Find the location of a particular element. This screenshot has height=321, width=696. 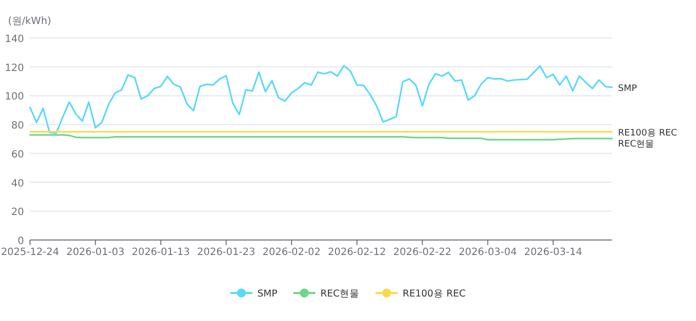

x-tick-label: 2026-01-13 is located at coordinates (161, 252).